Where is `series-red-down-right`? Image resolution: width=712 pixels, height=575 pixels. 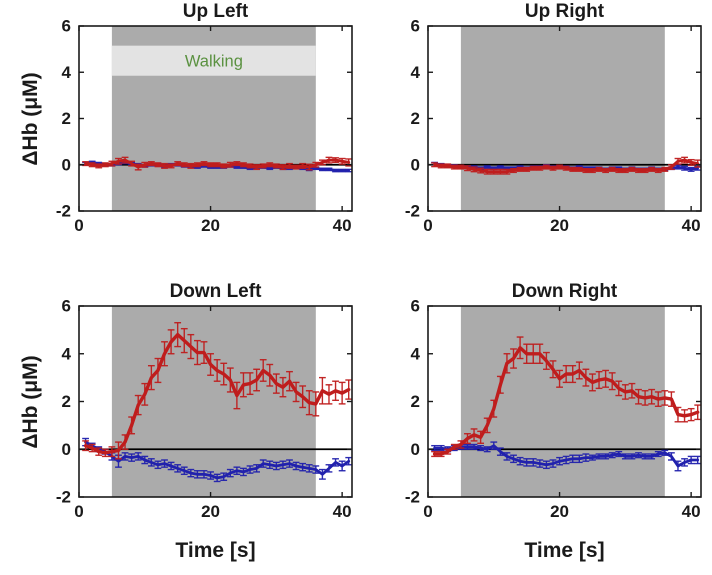
series-red-down-right is located at coordinates (566, 397).